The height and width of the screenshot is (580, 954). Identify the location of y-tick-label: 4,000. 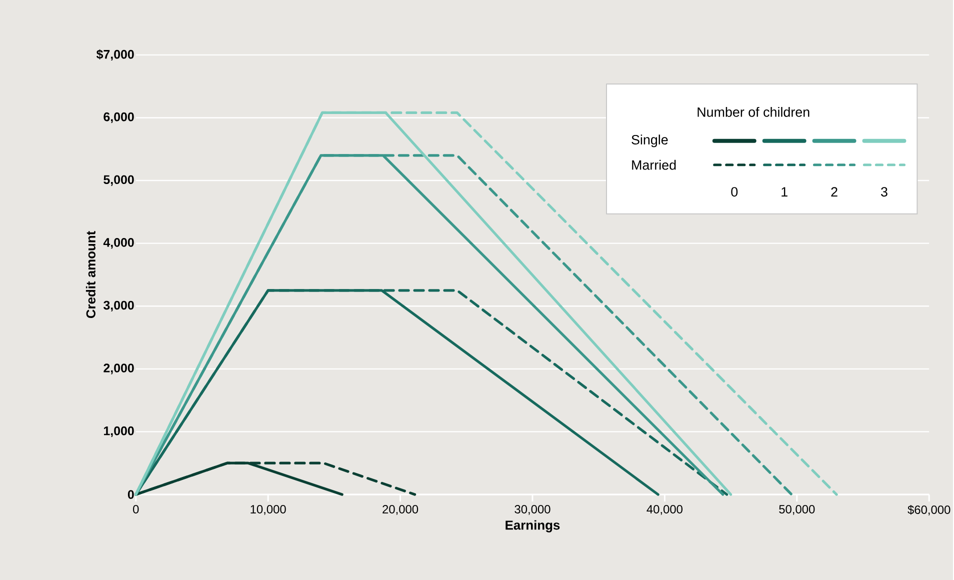
(118, 243).